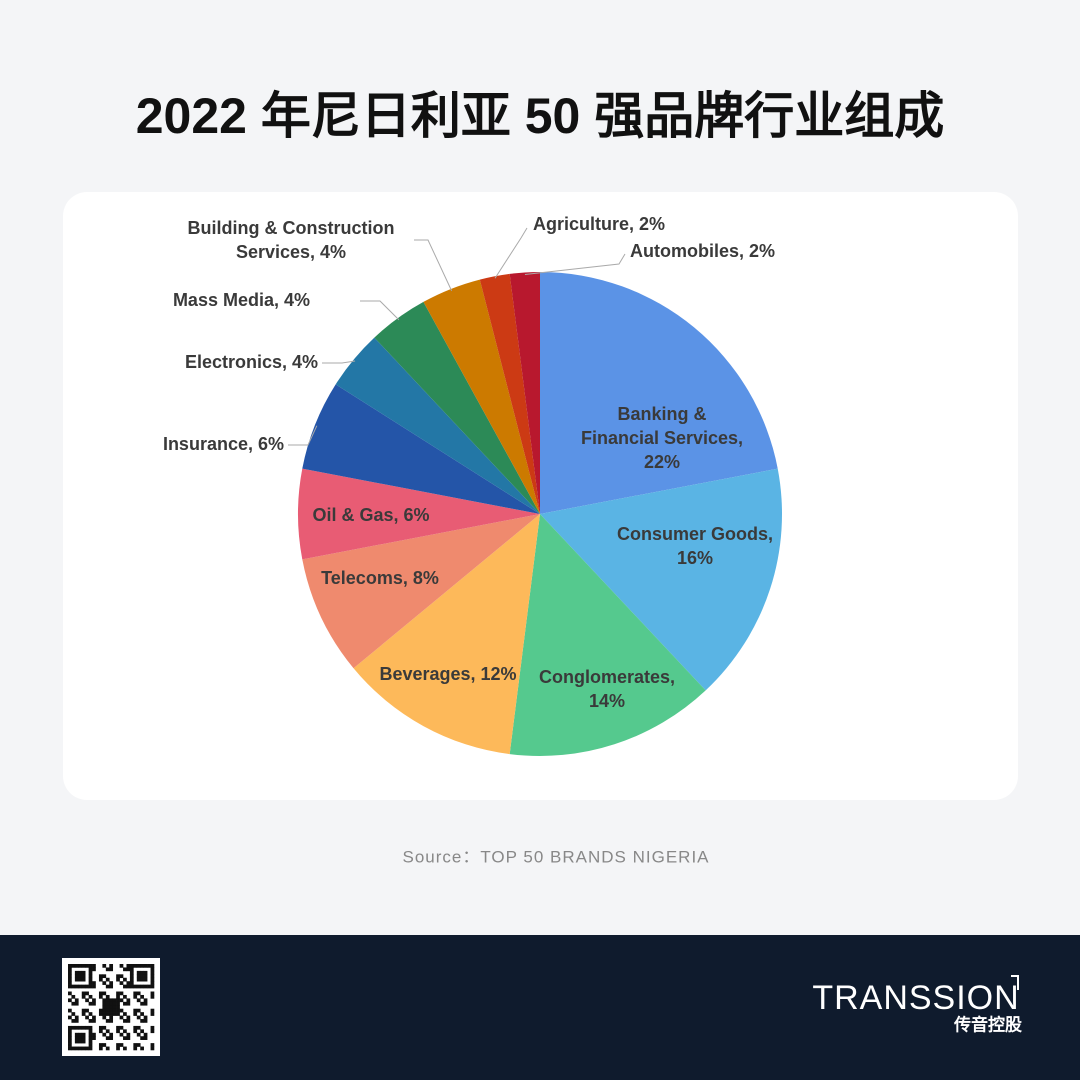 This screenshot has height=1080, width=1080. I want to click on logo: TRANSSION, so click(915, 998).